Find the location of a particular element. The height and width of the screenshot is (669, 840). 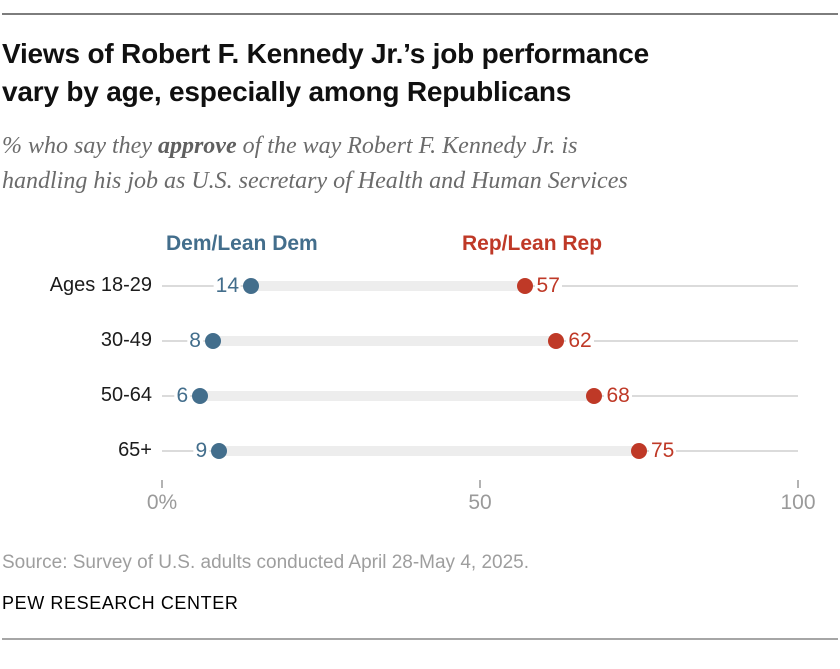

category-label: Ages 18-29 is located at coordinates (100, 285).